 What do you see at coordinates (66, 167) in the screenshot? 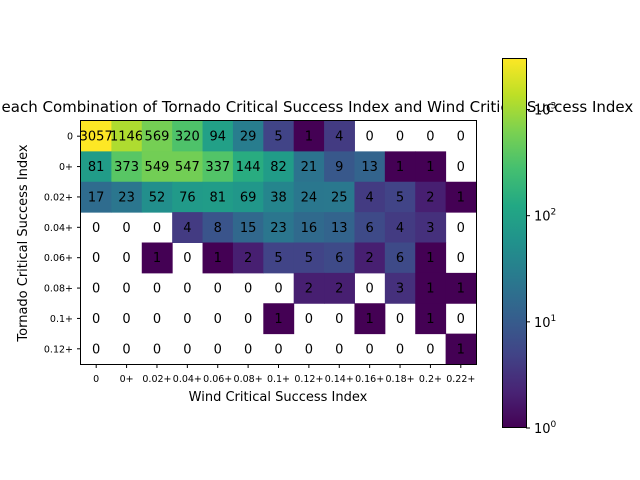
I see `y-tick-label: 0+` at bounding box center [66, 167].